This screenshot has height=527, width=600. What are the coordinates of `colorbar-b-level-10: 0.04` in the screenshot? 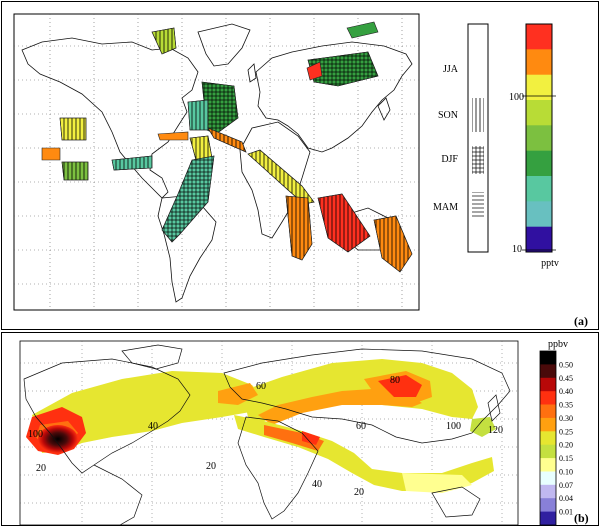 It's located at (566, 498).